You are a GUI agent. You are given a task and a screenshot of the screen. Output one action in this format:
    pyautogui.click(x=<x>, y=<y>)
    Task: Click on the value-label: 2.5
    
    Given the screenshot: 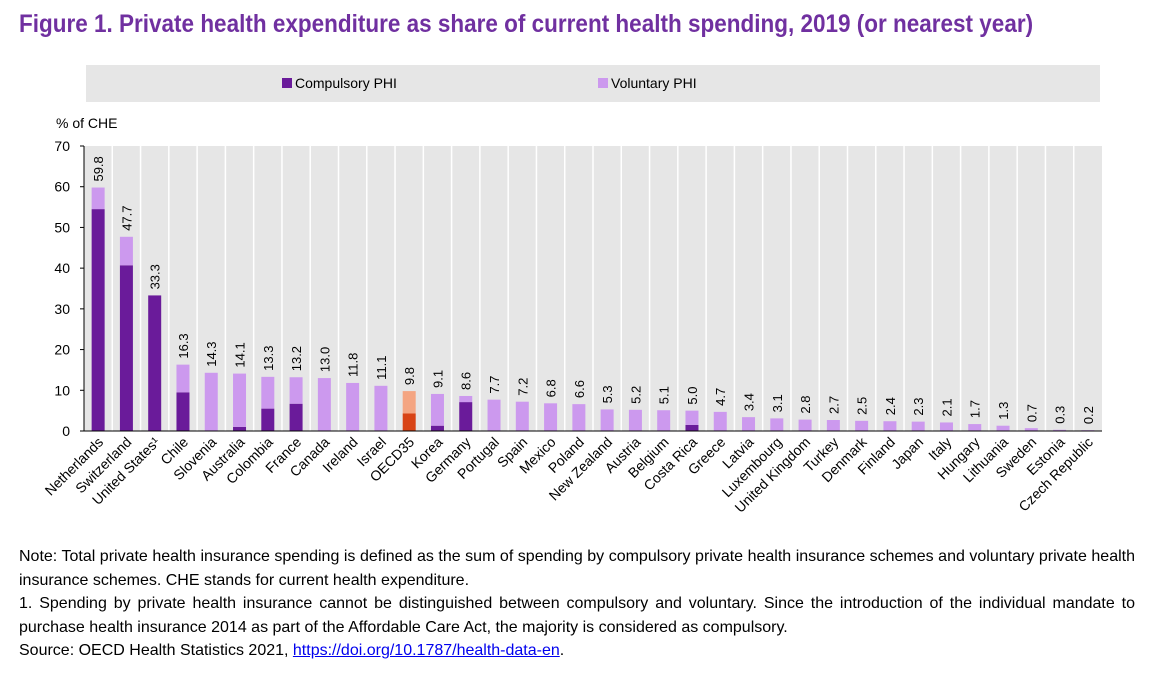 What is the action you would take?
    pyautogui.click(x=862, y=406)
    